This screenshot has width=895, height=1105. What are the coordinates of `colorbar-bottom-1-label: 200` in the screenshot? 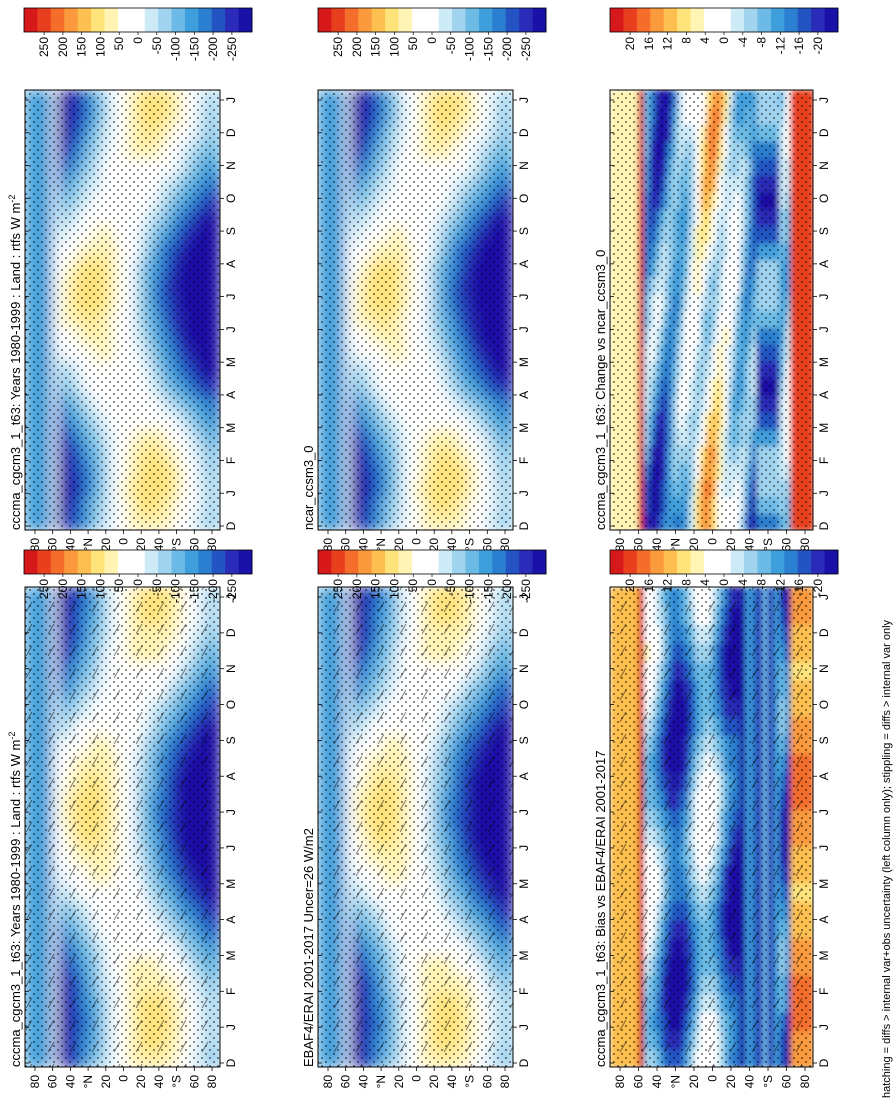 It's located at (63, 589).